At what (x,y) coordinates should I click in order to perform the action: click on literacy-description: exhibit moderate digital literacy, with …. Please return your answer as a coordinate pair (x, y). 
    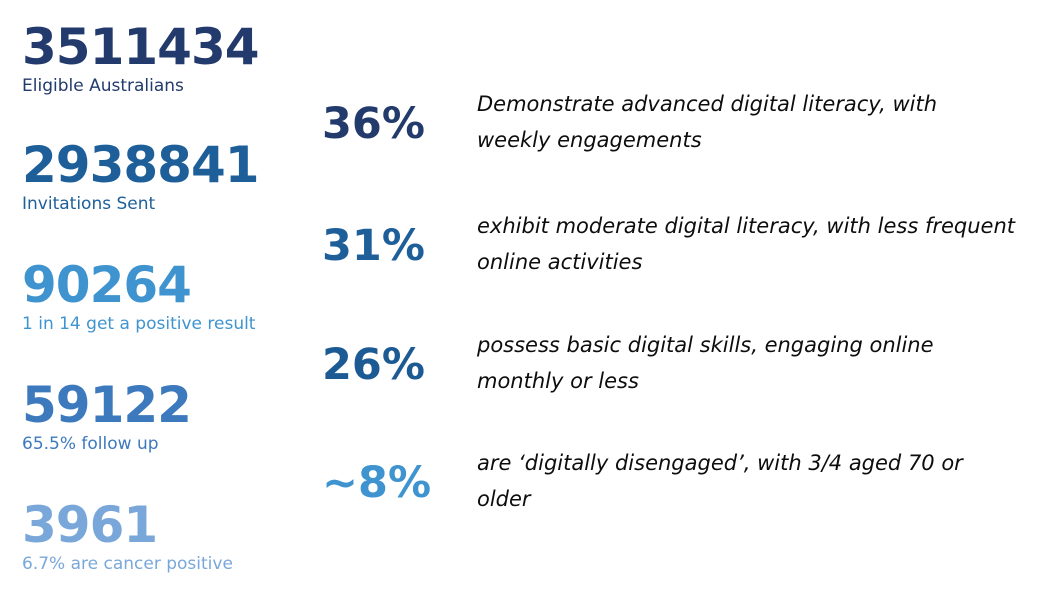
    Looking at the image, I should click on (746, 244).